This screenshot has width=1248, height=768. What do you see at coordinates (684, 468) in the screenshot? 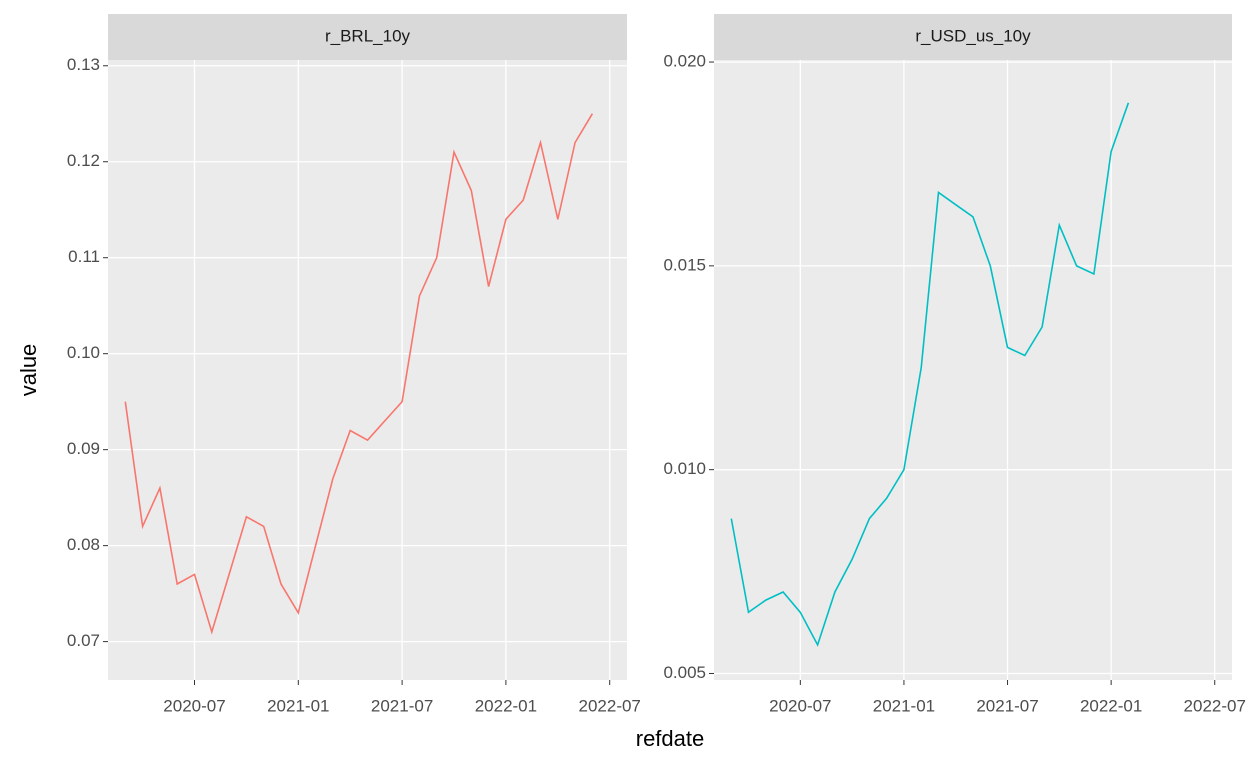
I see `y-tick-label: 0.010` at bounding box center [684, 468].